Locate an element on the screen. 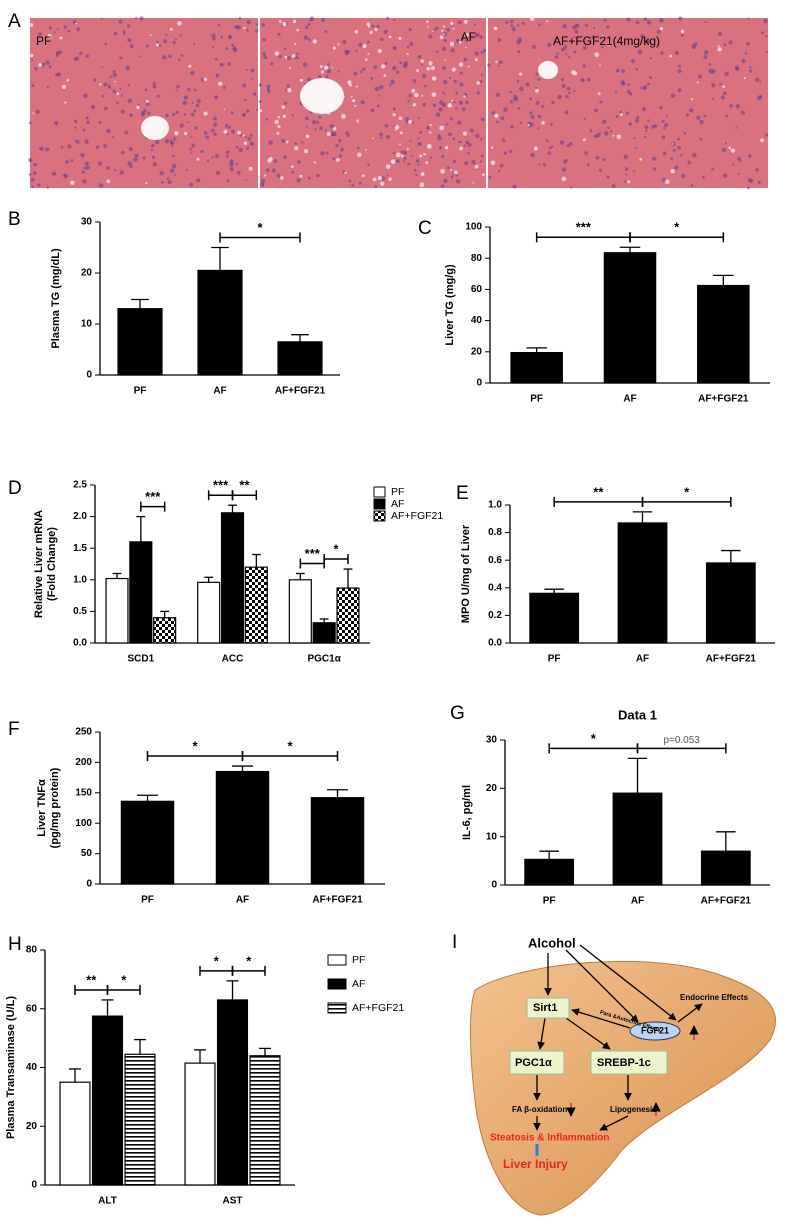  y-tick-label: 0 is located at coordinates (479, 383).